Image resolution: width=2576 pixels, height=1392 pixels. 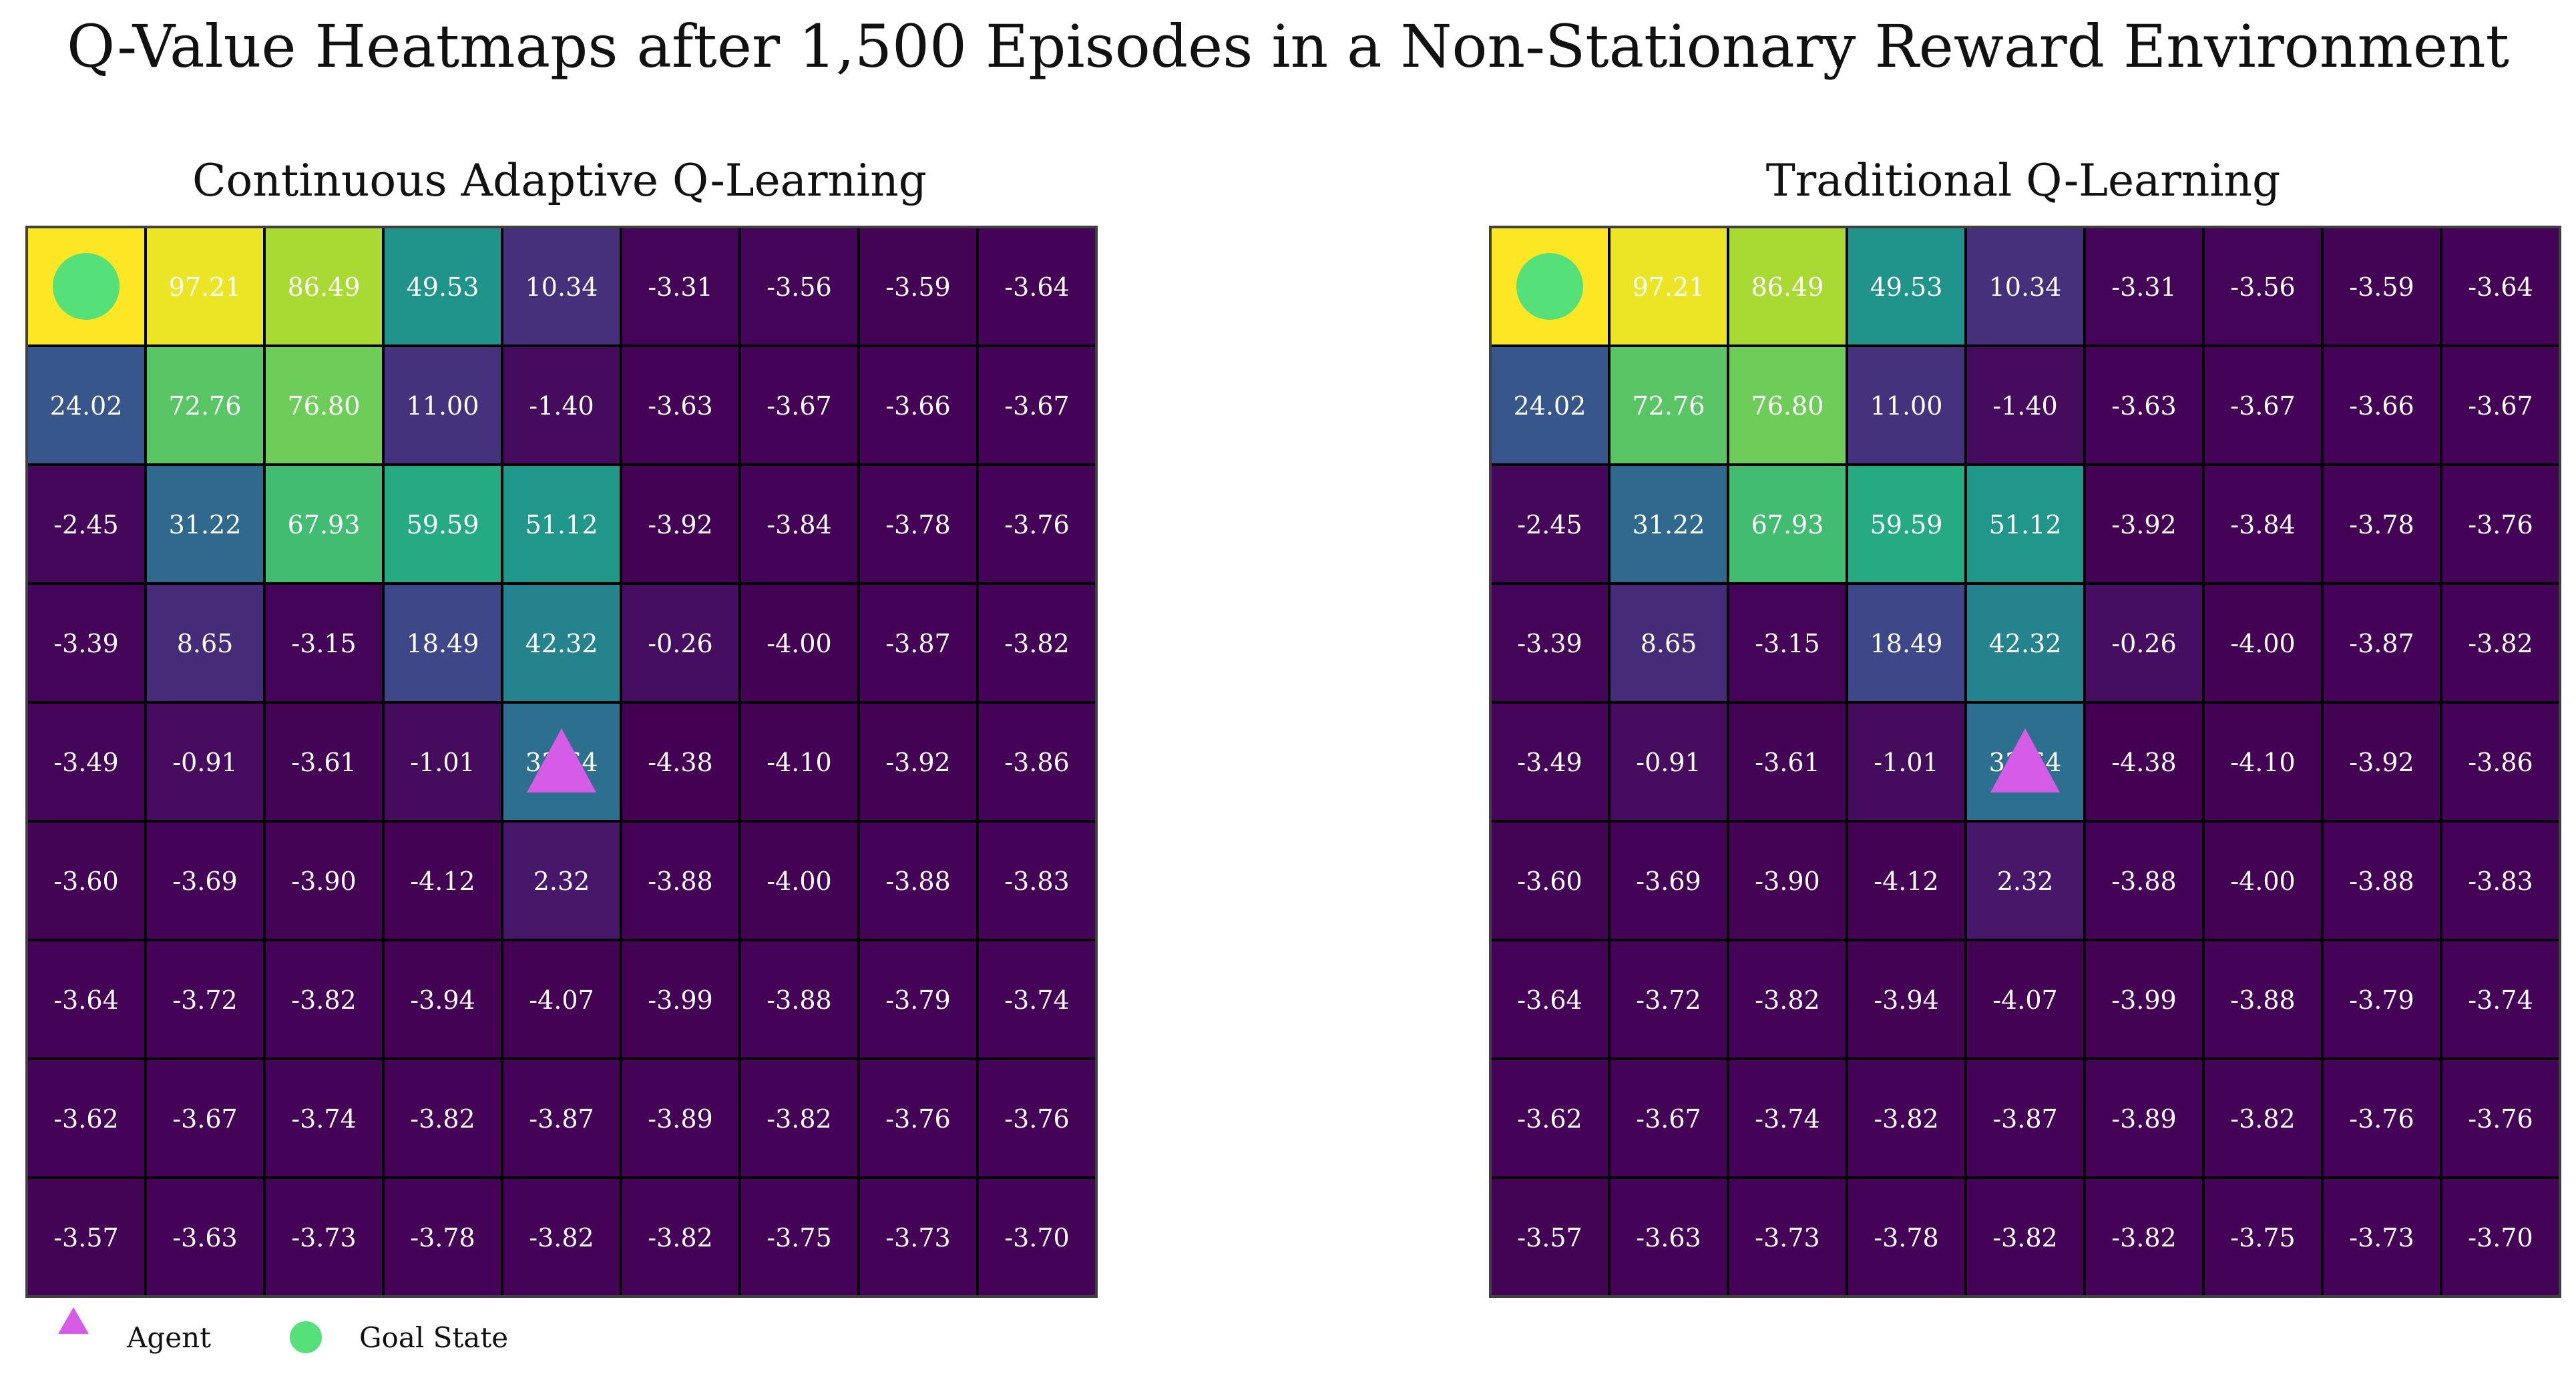 What do you see at coordinates (2024, 181) in the screenshot?
I see `panel-title: Traditional Q-Learning` at bounding box center [2024, 181].